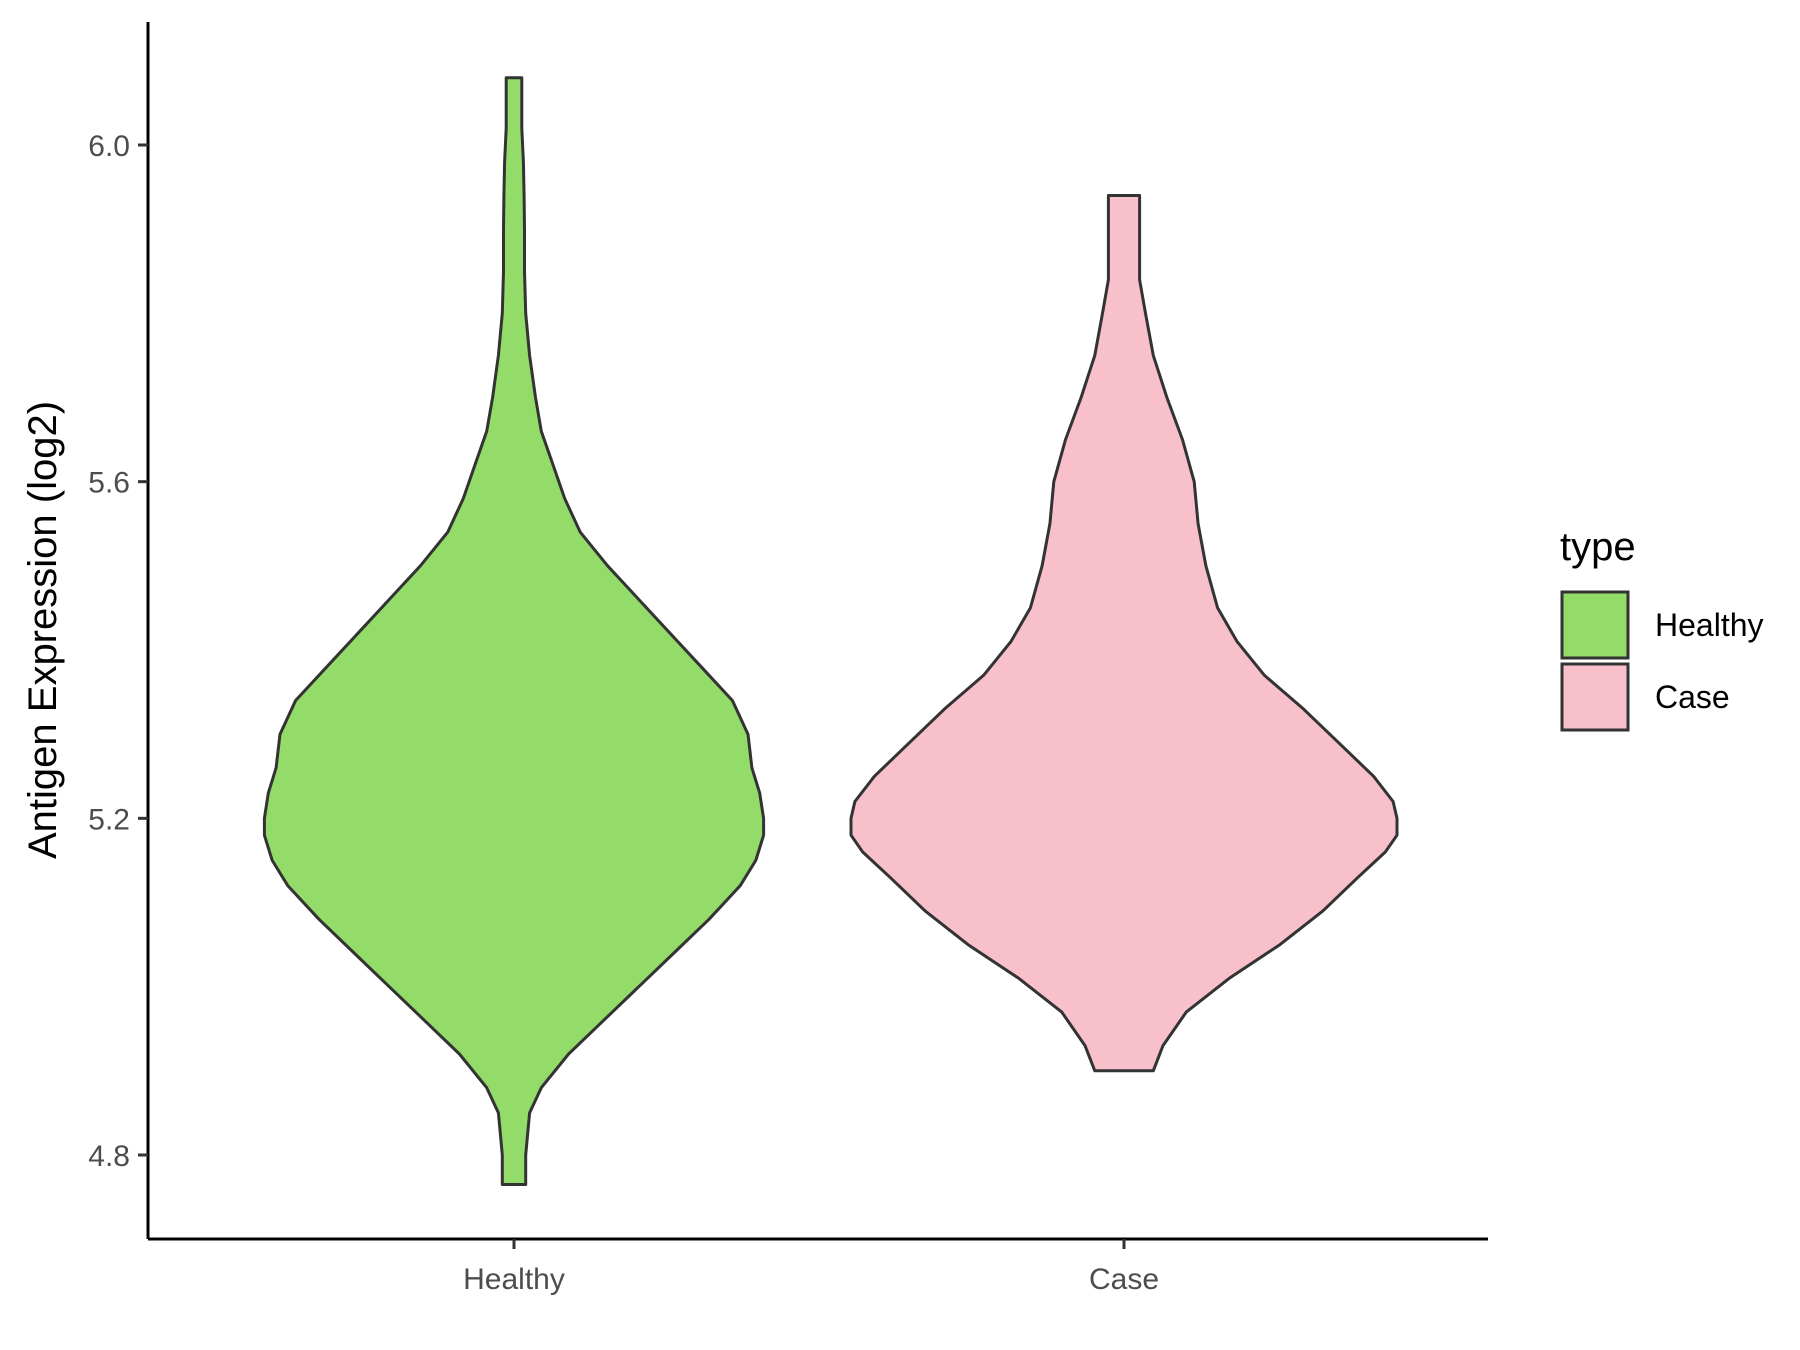  Describe the element at coordinates (109, 483) in the screenshot. I see `y-tick-label: 5.6` at that location.